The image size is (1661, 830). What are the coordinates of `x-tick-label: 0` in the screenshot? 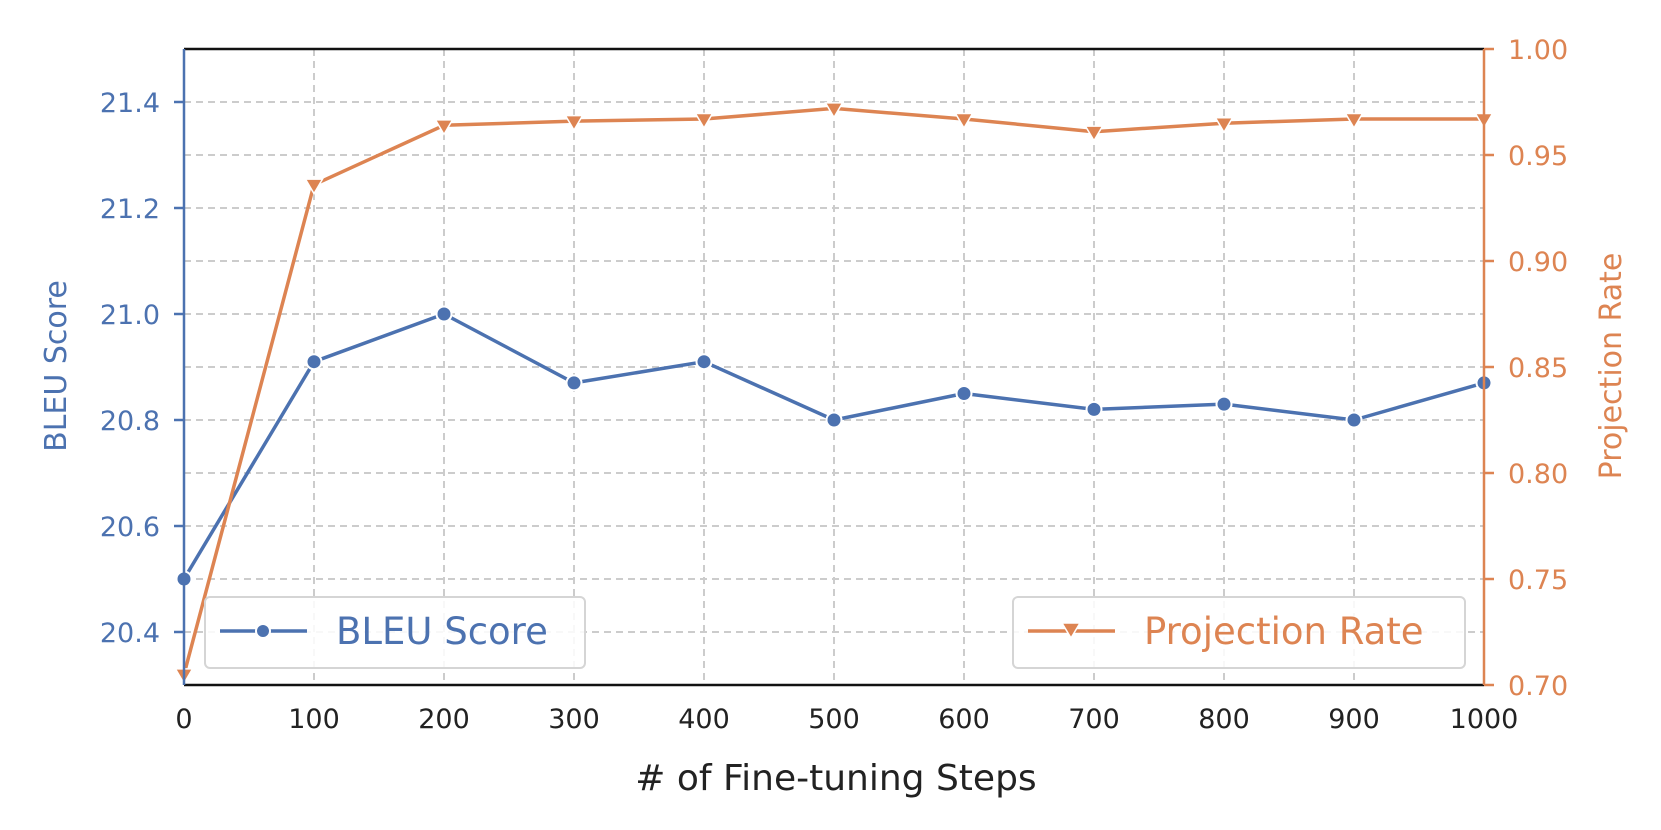 It's located at (183, 719).